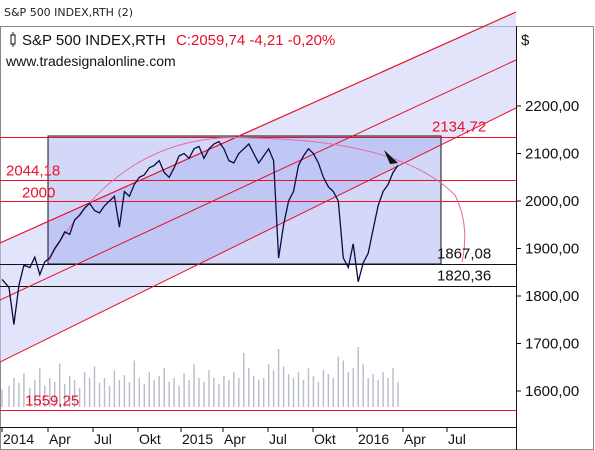 The image size is (595, 450). Describe the element at coordinates (255, 40) in the screenshot. I see `quote-readout: C:2059,74 -4,21 -0,20%` at that location.